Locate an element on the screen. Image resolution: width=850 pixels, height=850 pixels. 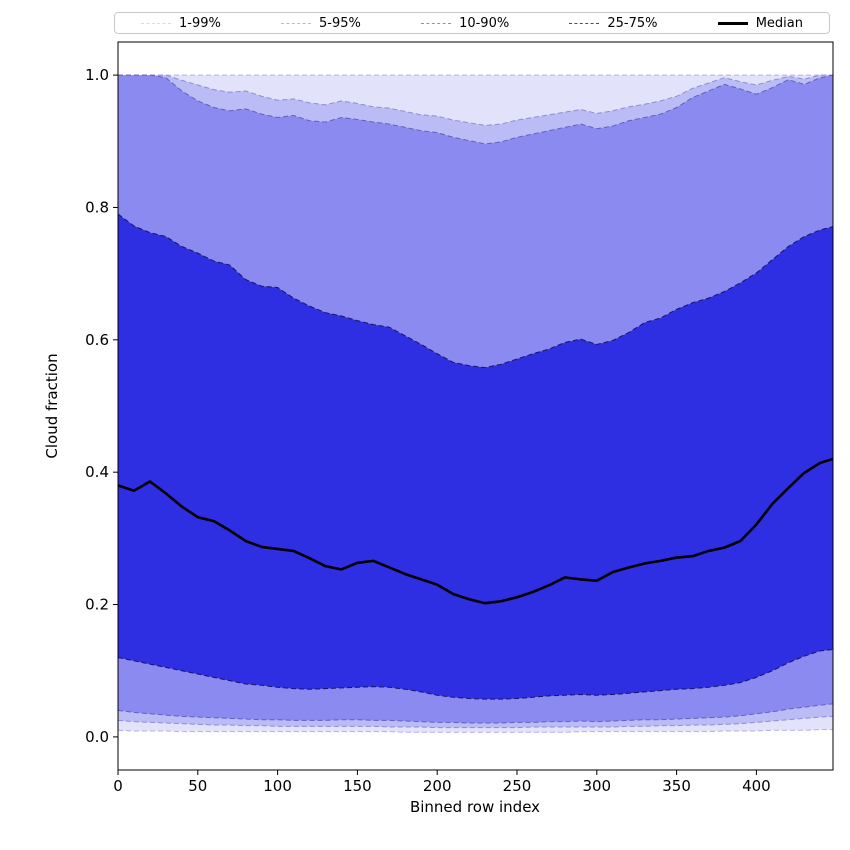
x-tick-label: 300 is located at coordinates (596, 786).